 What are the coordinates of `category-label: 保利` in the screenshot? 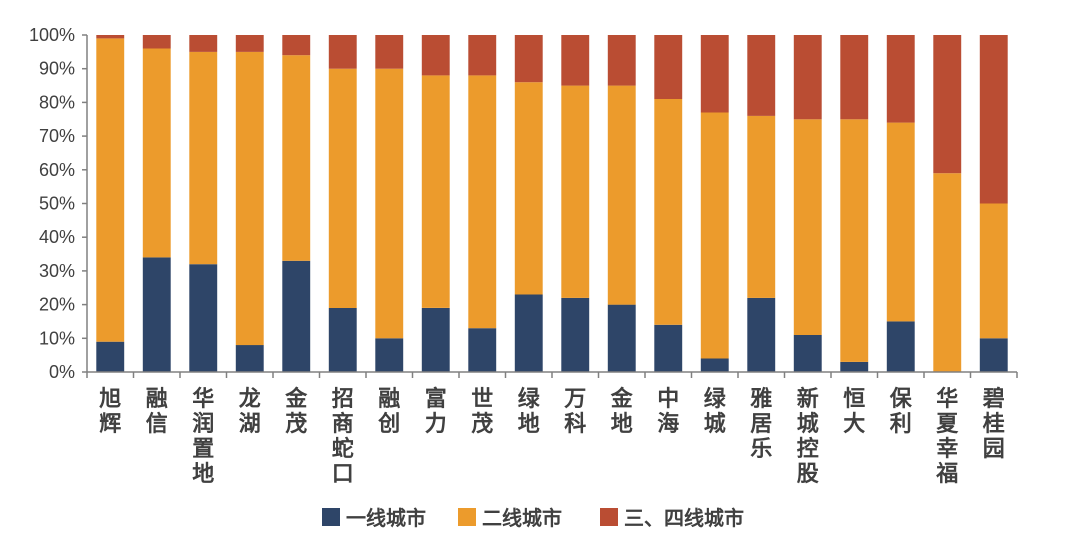 It's located at (901, 412).